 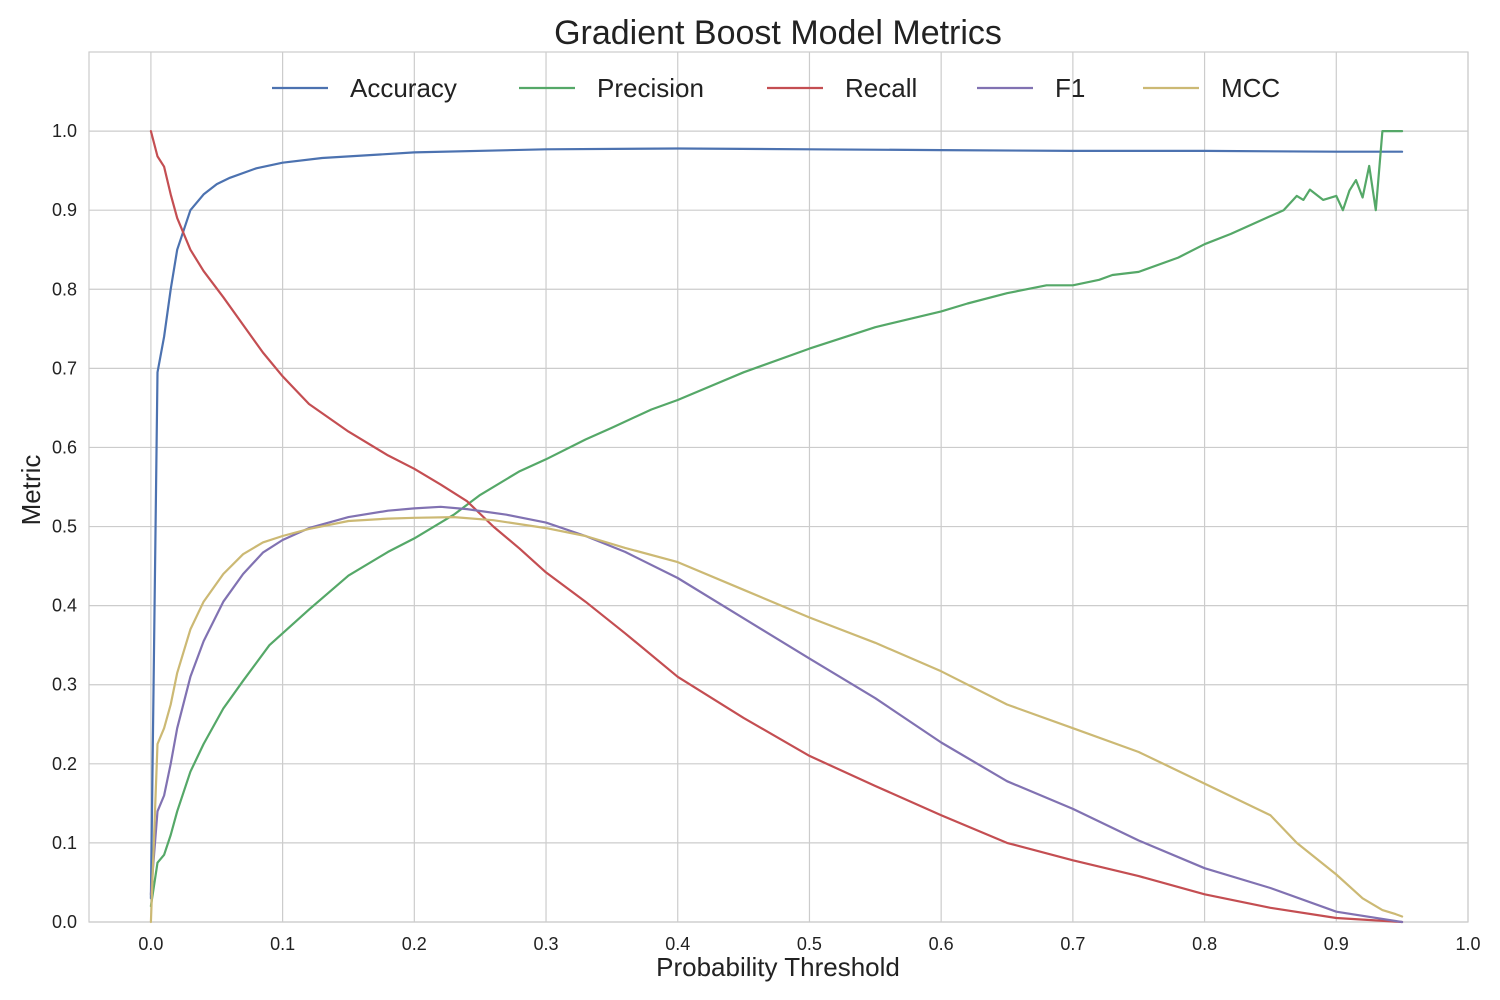 I want to click on chart-title: Gradient Boost Model Metrics, so click(x=778, y=33).